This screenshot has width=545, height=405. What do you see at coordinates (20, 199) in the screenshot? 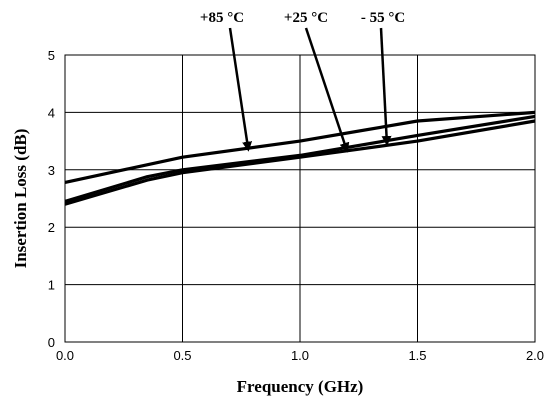
I see `y-axis-title: Insertion Loss (dB)` at bounding box center [20, 199].